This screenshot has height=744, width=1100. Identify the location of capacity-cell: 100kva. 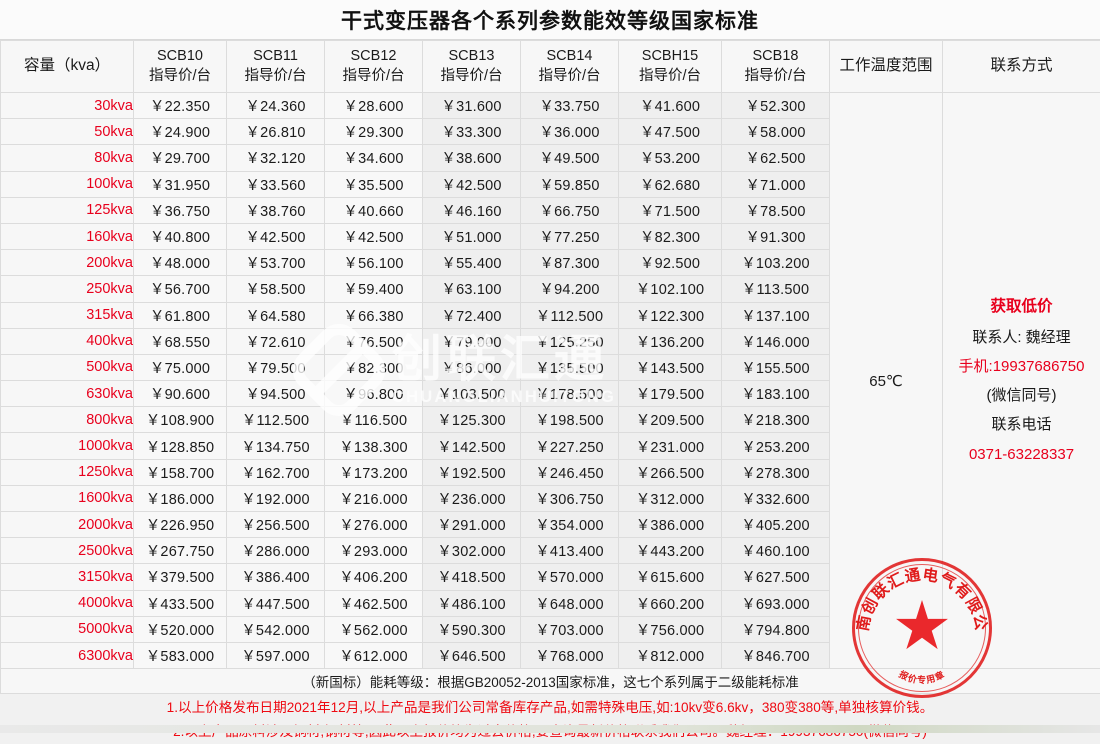
(67, 184).